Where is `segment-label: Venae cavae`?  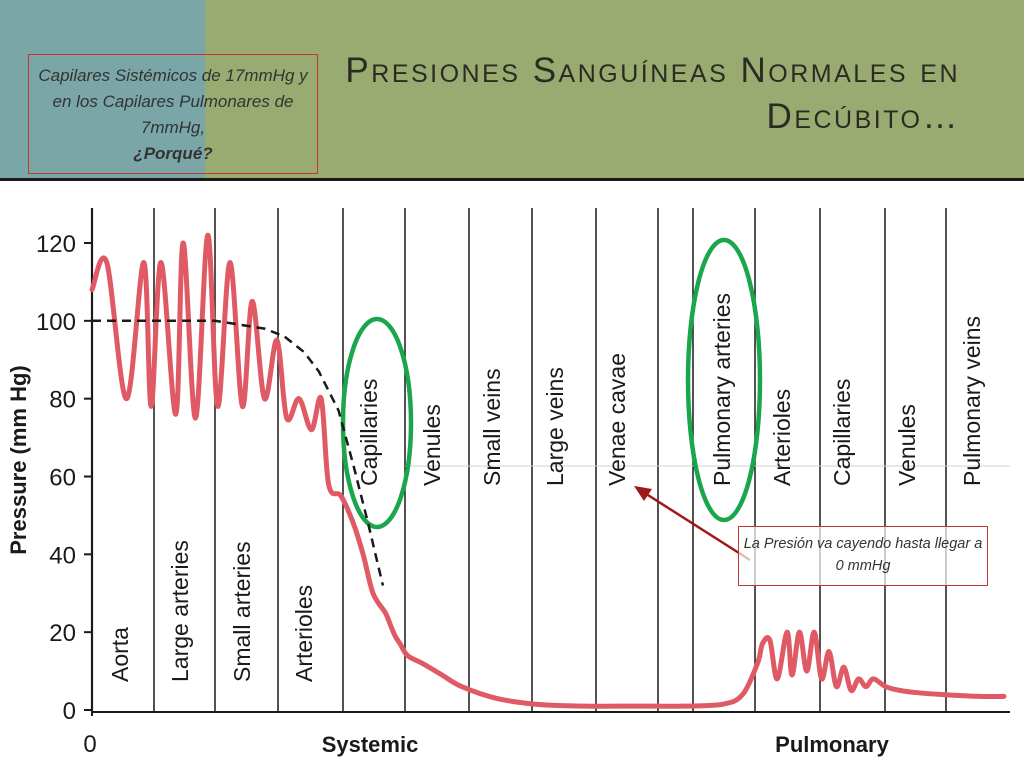 segment-label: Venae cavae is located at coordinates (617, 419).